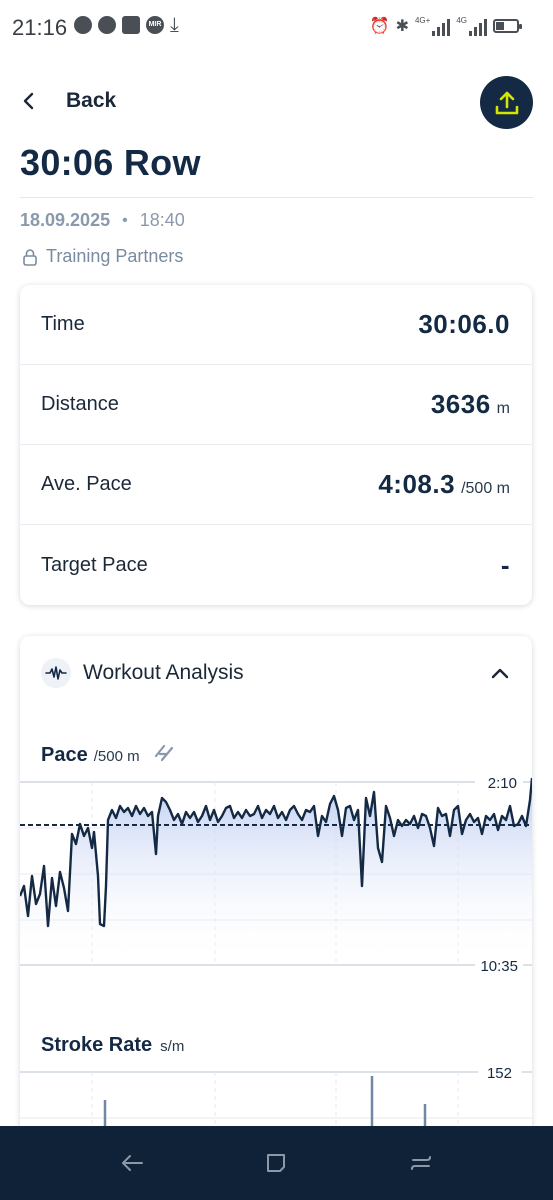  Describe the element at coordinates (276, 197) in the screenshot. I see `divider` at that location.